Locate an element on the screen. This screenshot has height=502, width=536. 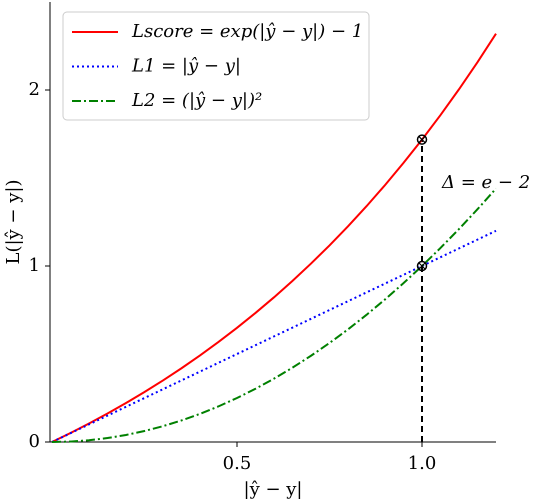
x-tick-label: 1.0 is located at coordinates (422, 463).